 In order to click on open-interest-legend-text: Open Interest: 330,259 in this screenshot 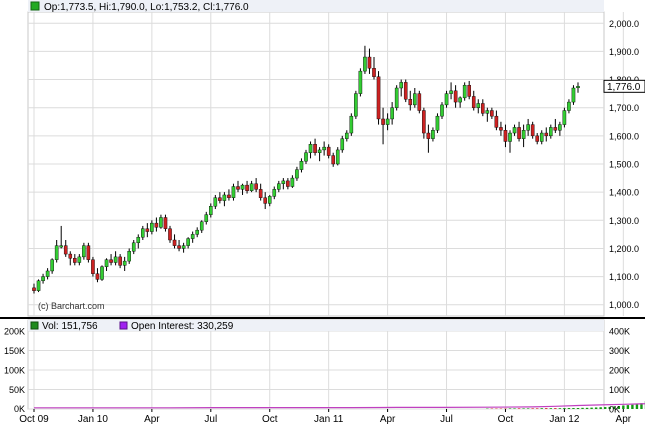, I will do `click(182, 326)`.